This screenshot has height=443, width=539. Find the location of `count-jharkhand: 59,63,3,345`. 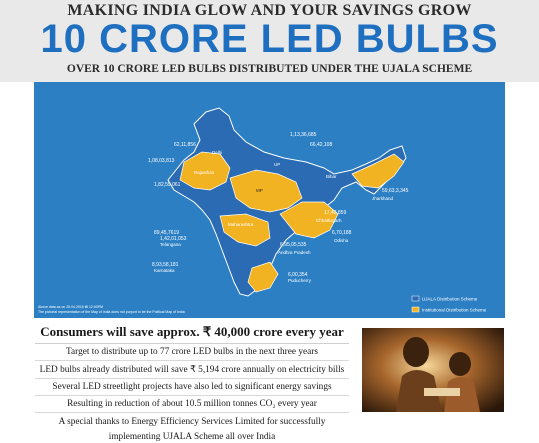

count-jharkhand: 59,63,3,345 is located at coordinates (395, 191).